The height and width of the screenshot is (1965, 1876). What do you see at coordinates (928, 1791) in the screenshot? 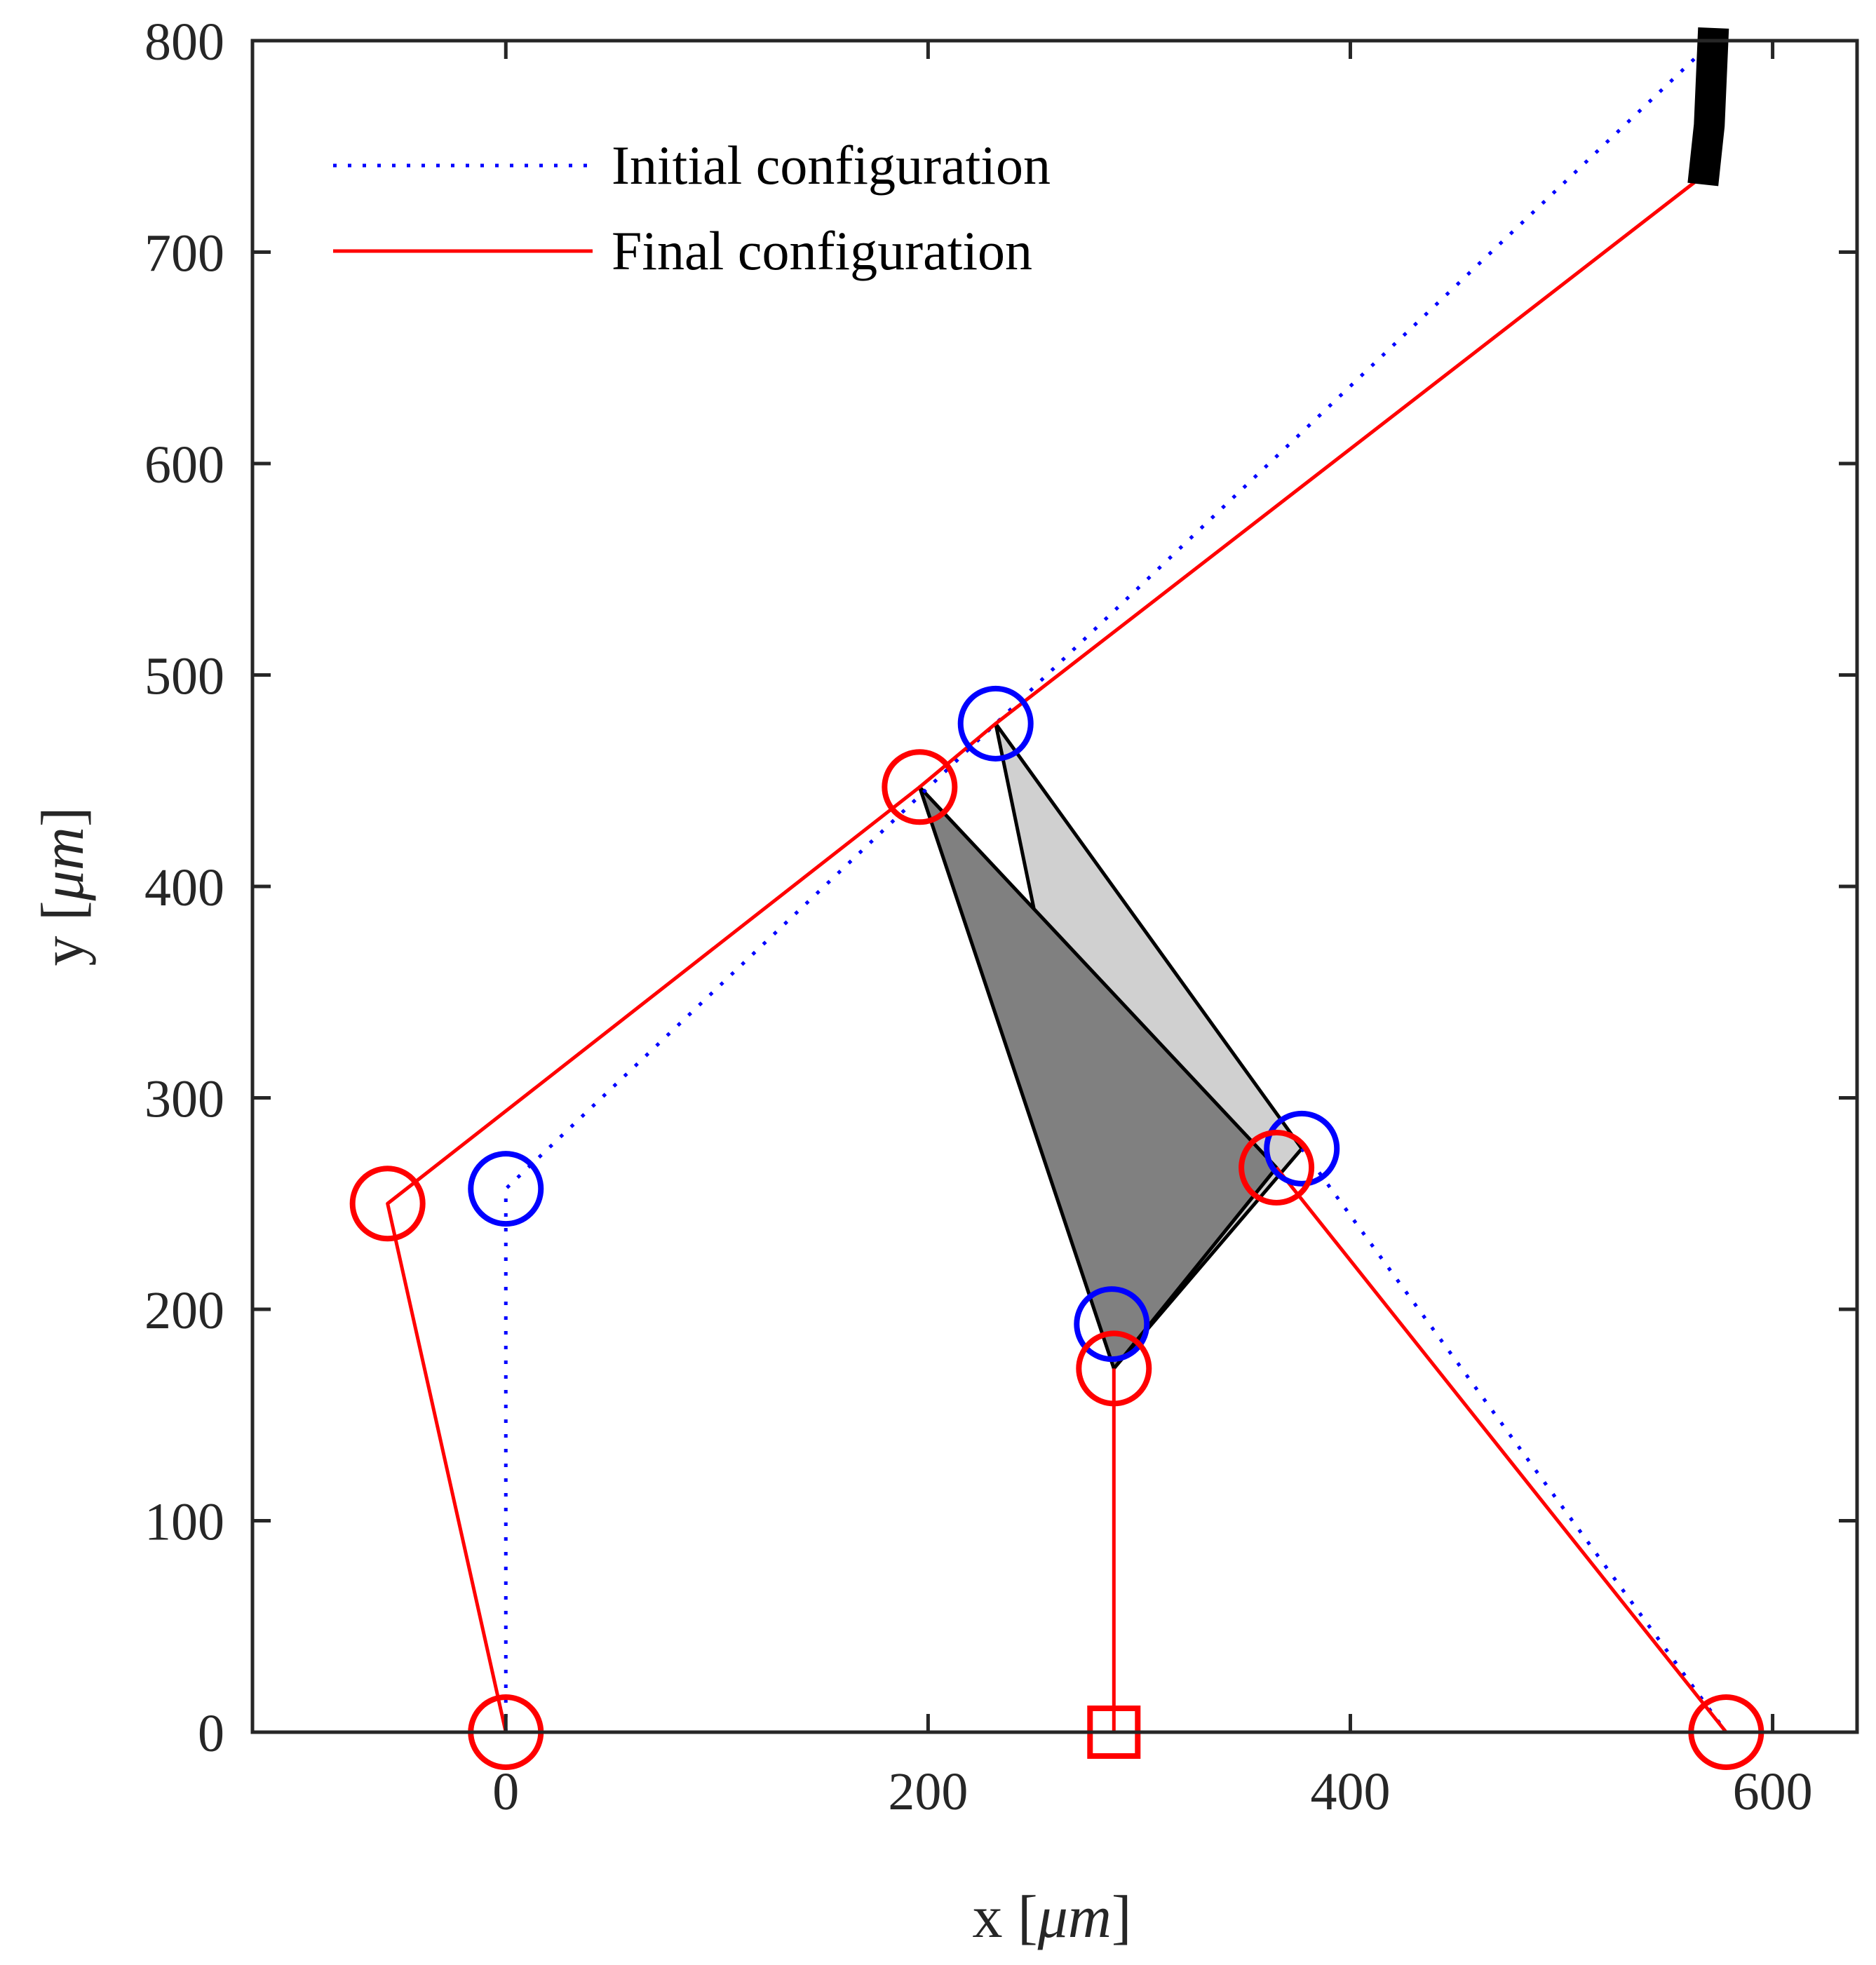
I see `x-tick-label-1: 200` at bounding box center [928, 1791].